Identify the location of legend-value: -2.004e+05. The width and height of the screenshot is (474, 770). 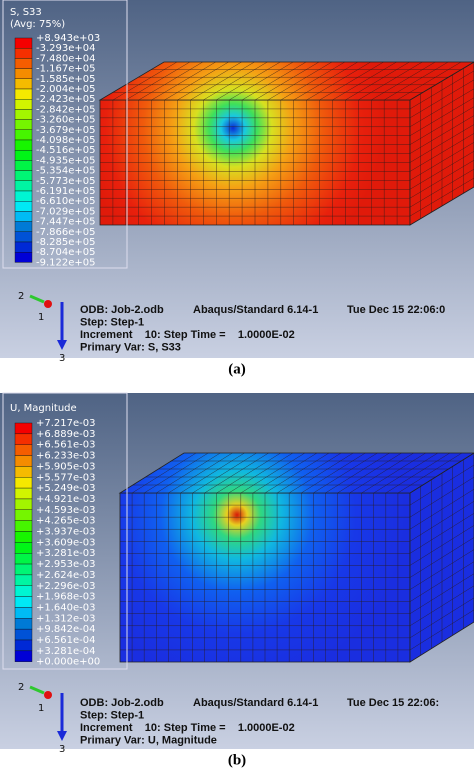
(66, 89).